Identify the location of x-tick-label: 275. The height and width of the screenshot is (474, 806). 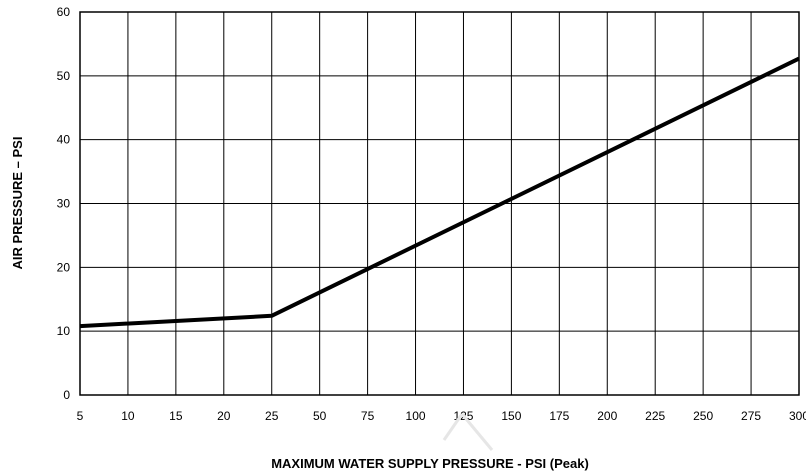
(751, 416).